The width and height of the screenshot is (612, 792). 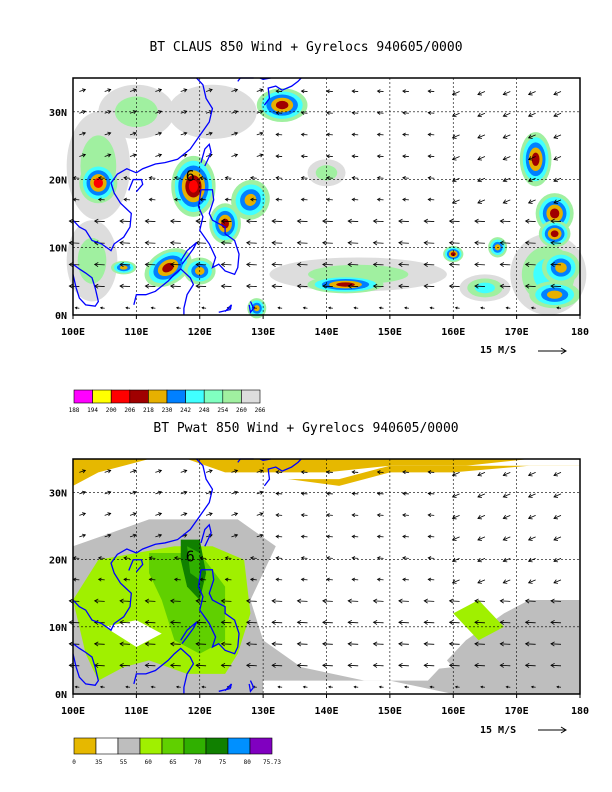 What do you see at coordinates (306, 428) in the screenshot?
I see `bottom-panel-title: BT Pwat 850 Wind + Gyrelocs 940605/0000` at bounding box center [306, 428].